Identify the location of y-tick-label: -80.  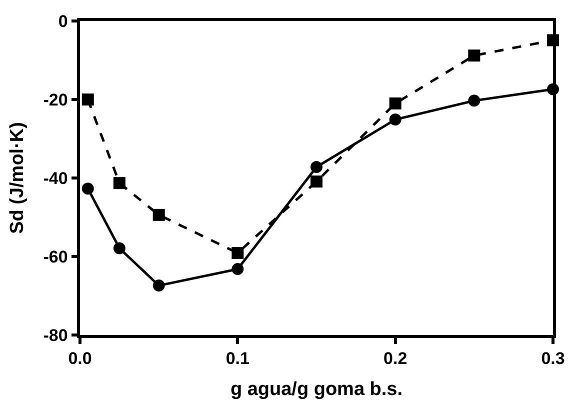
(55, 335).